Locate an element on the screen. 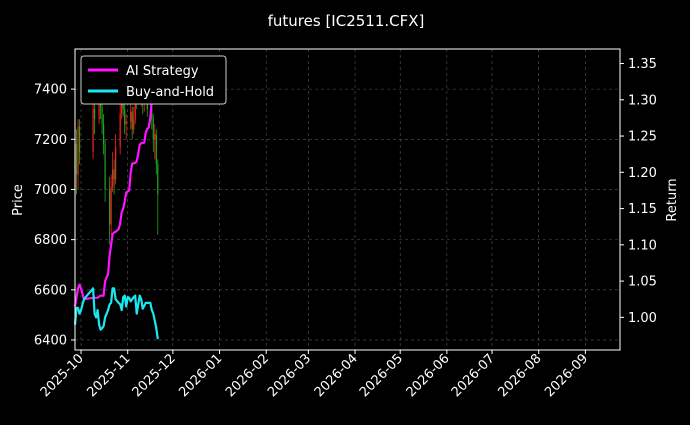 The image size is (690, 425). right-tick-label: 1.05 is located at coordinates (642, 282).